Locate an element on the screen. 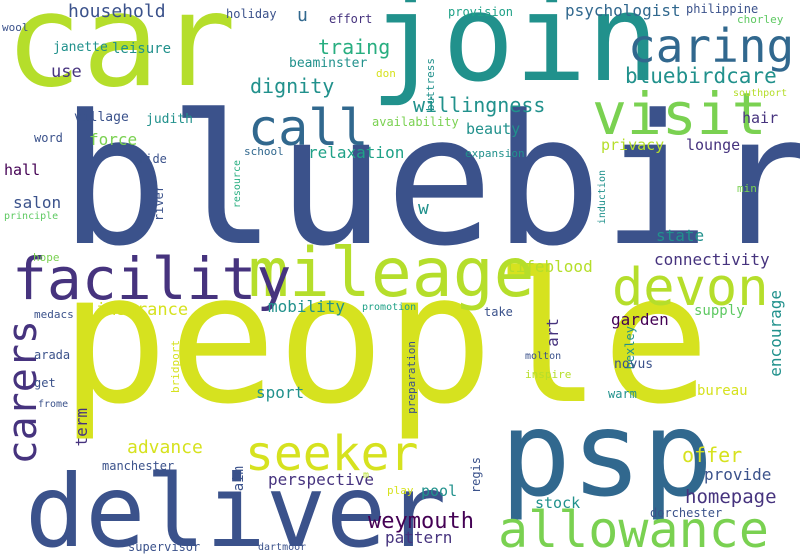  word-induction: induction is located at coordinates (602, 197).